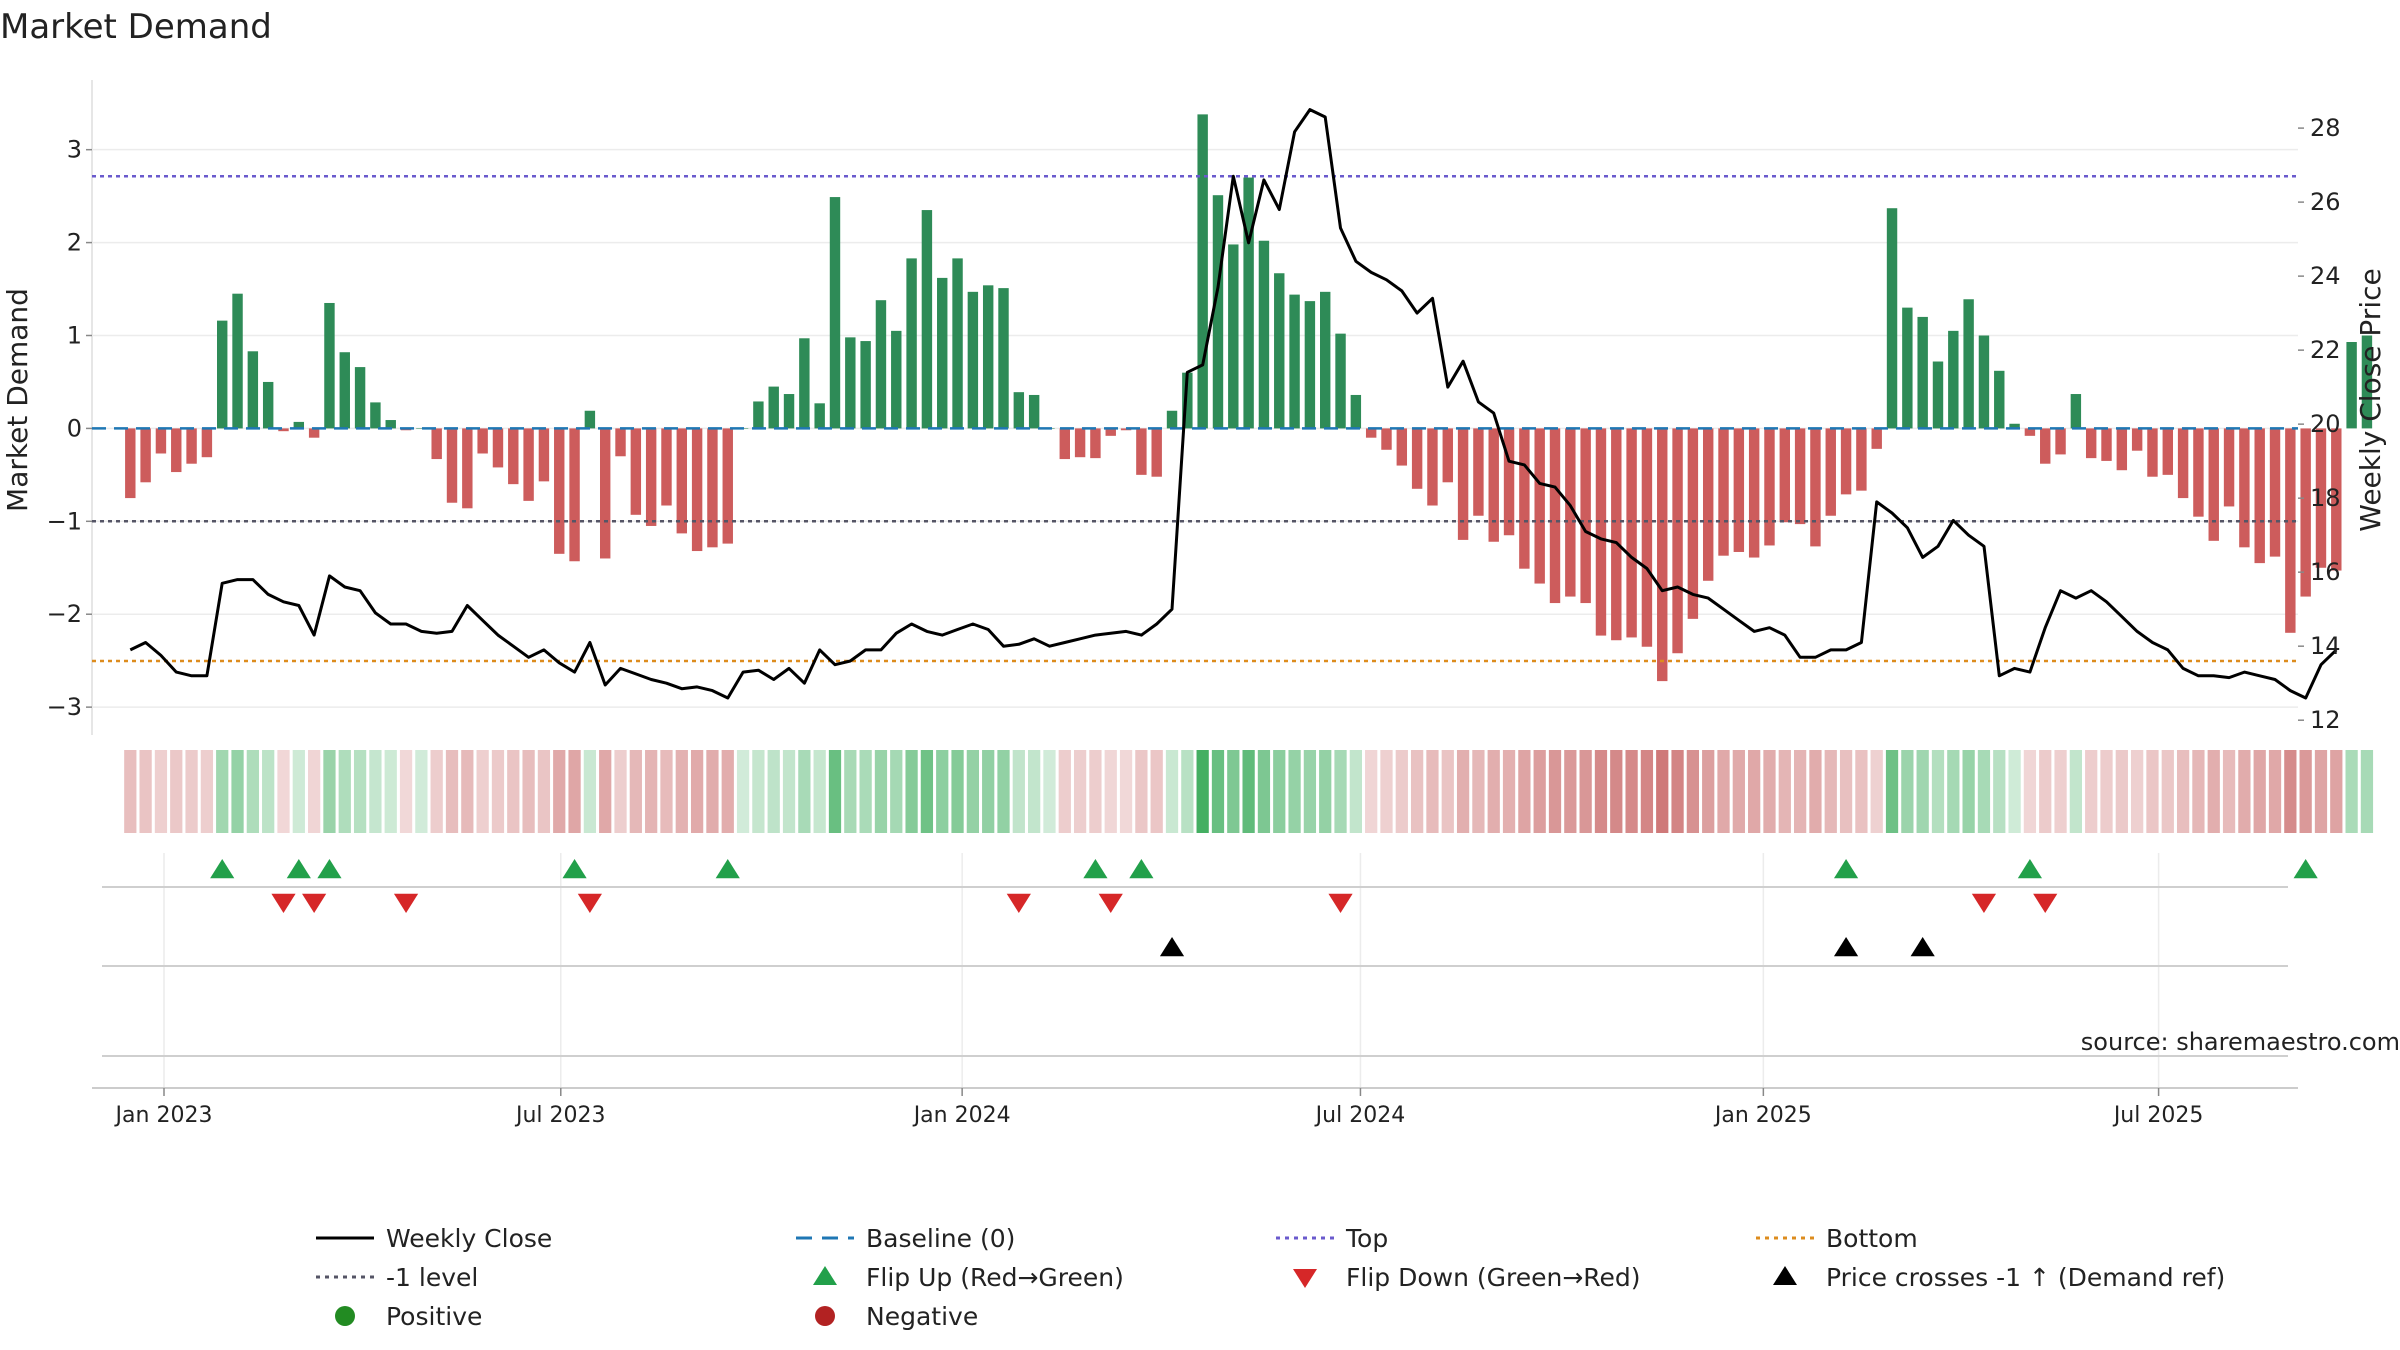 Image resolution: width=2400 pixels, height=1350 pixels. What do you see at coordinates (74, 428) in the screenshot?
I see `y-tick-label-left: 0` at bounding box center [74, 428].